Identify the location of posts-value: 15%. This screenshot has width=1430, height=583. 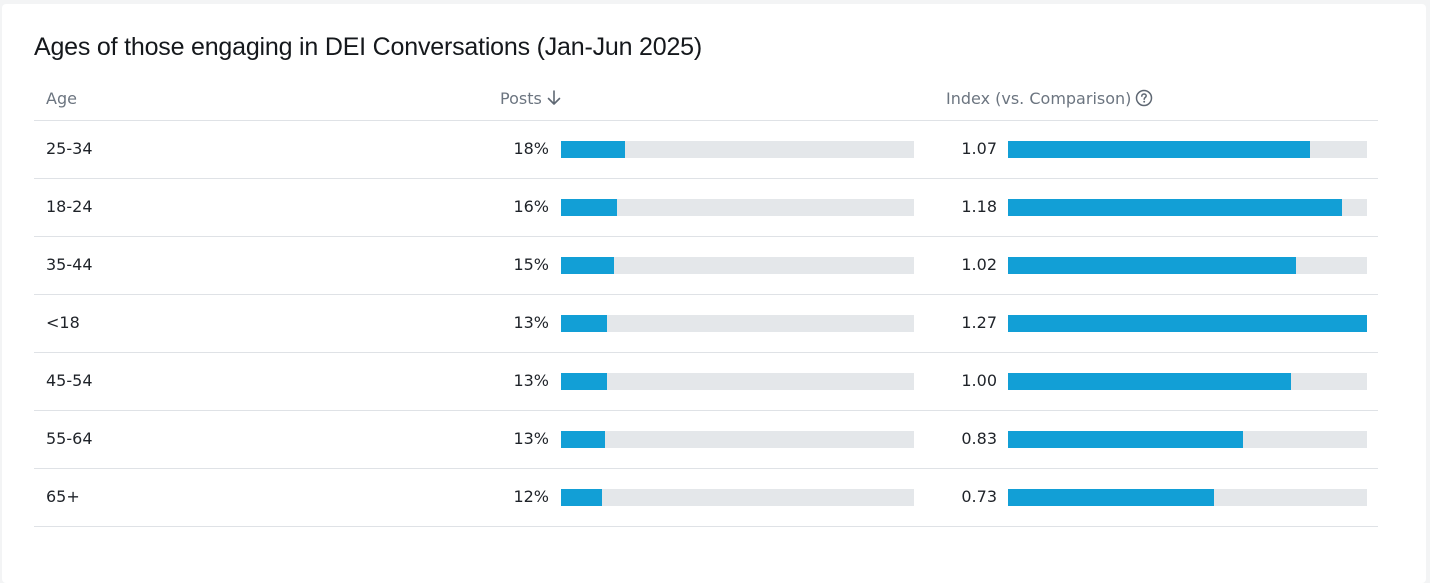
(531, 264).